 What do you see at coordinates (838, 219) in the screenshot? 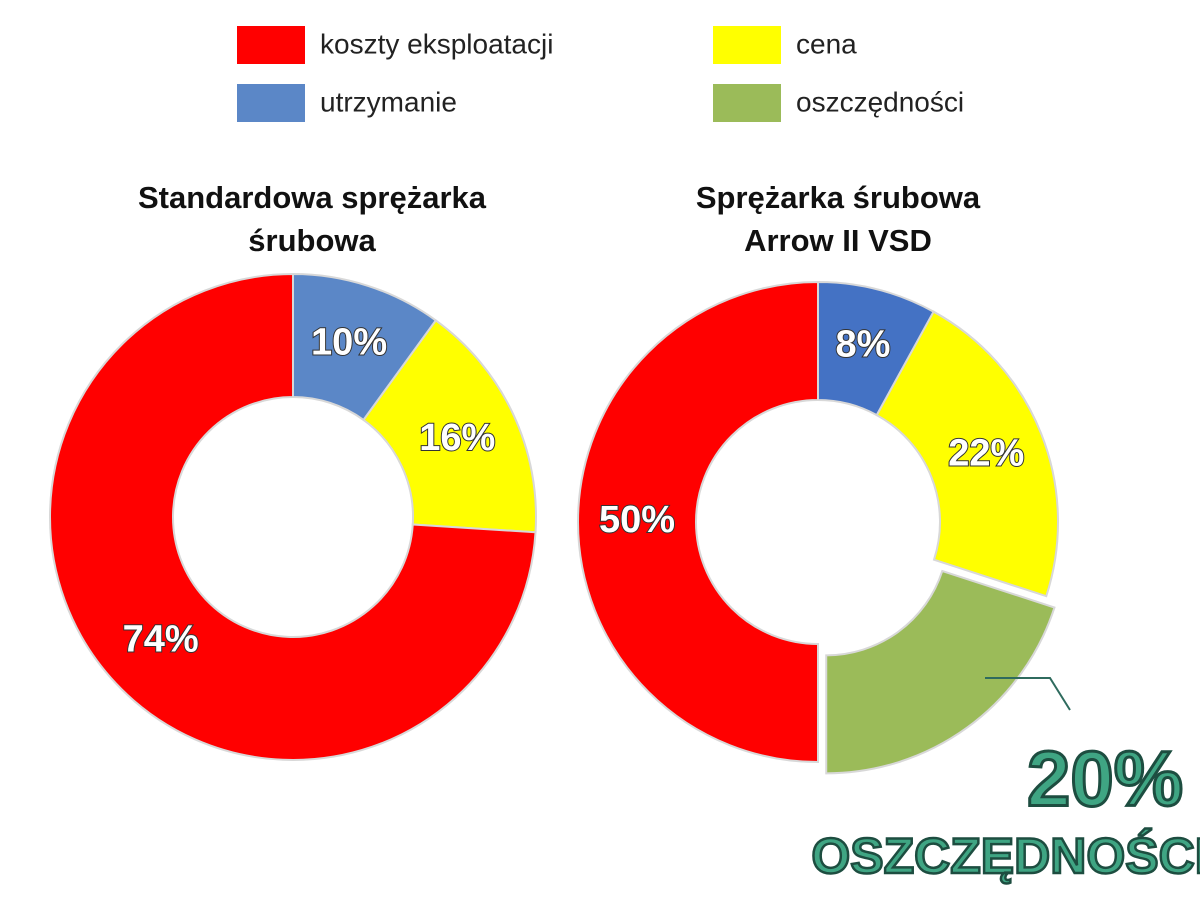
I see `chart-title: Sprężarka śrubowa Arrow II VSD` at bounding box center [838, 219].